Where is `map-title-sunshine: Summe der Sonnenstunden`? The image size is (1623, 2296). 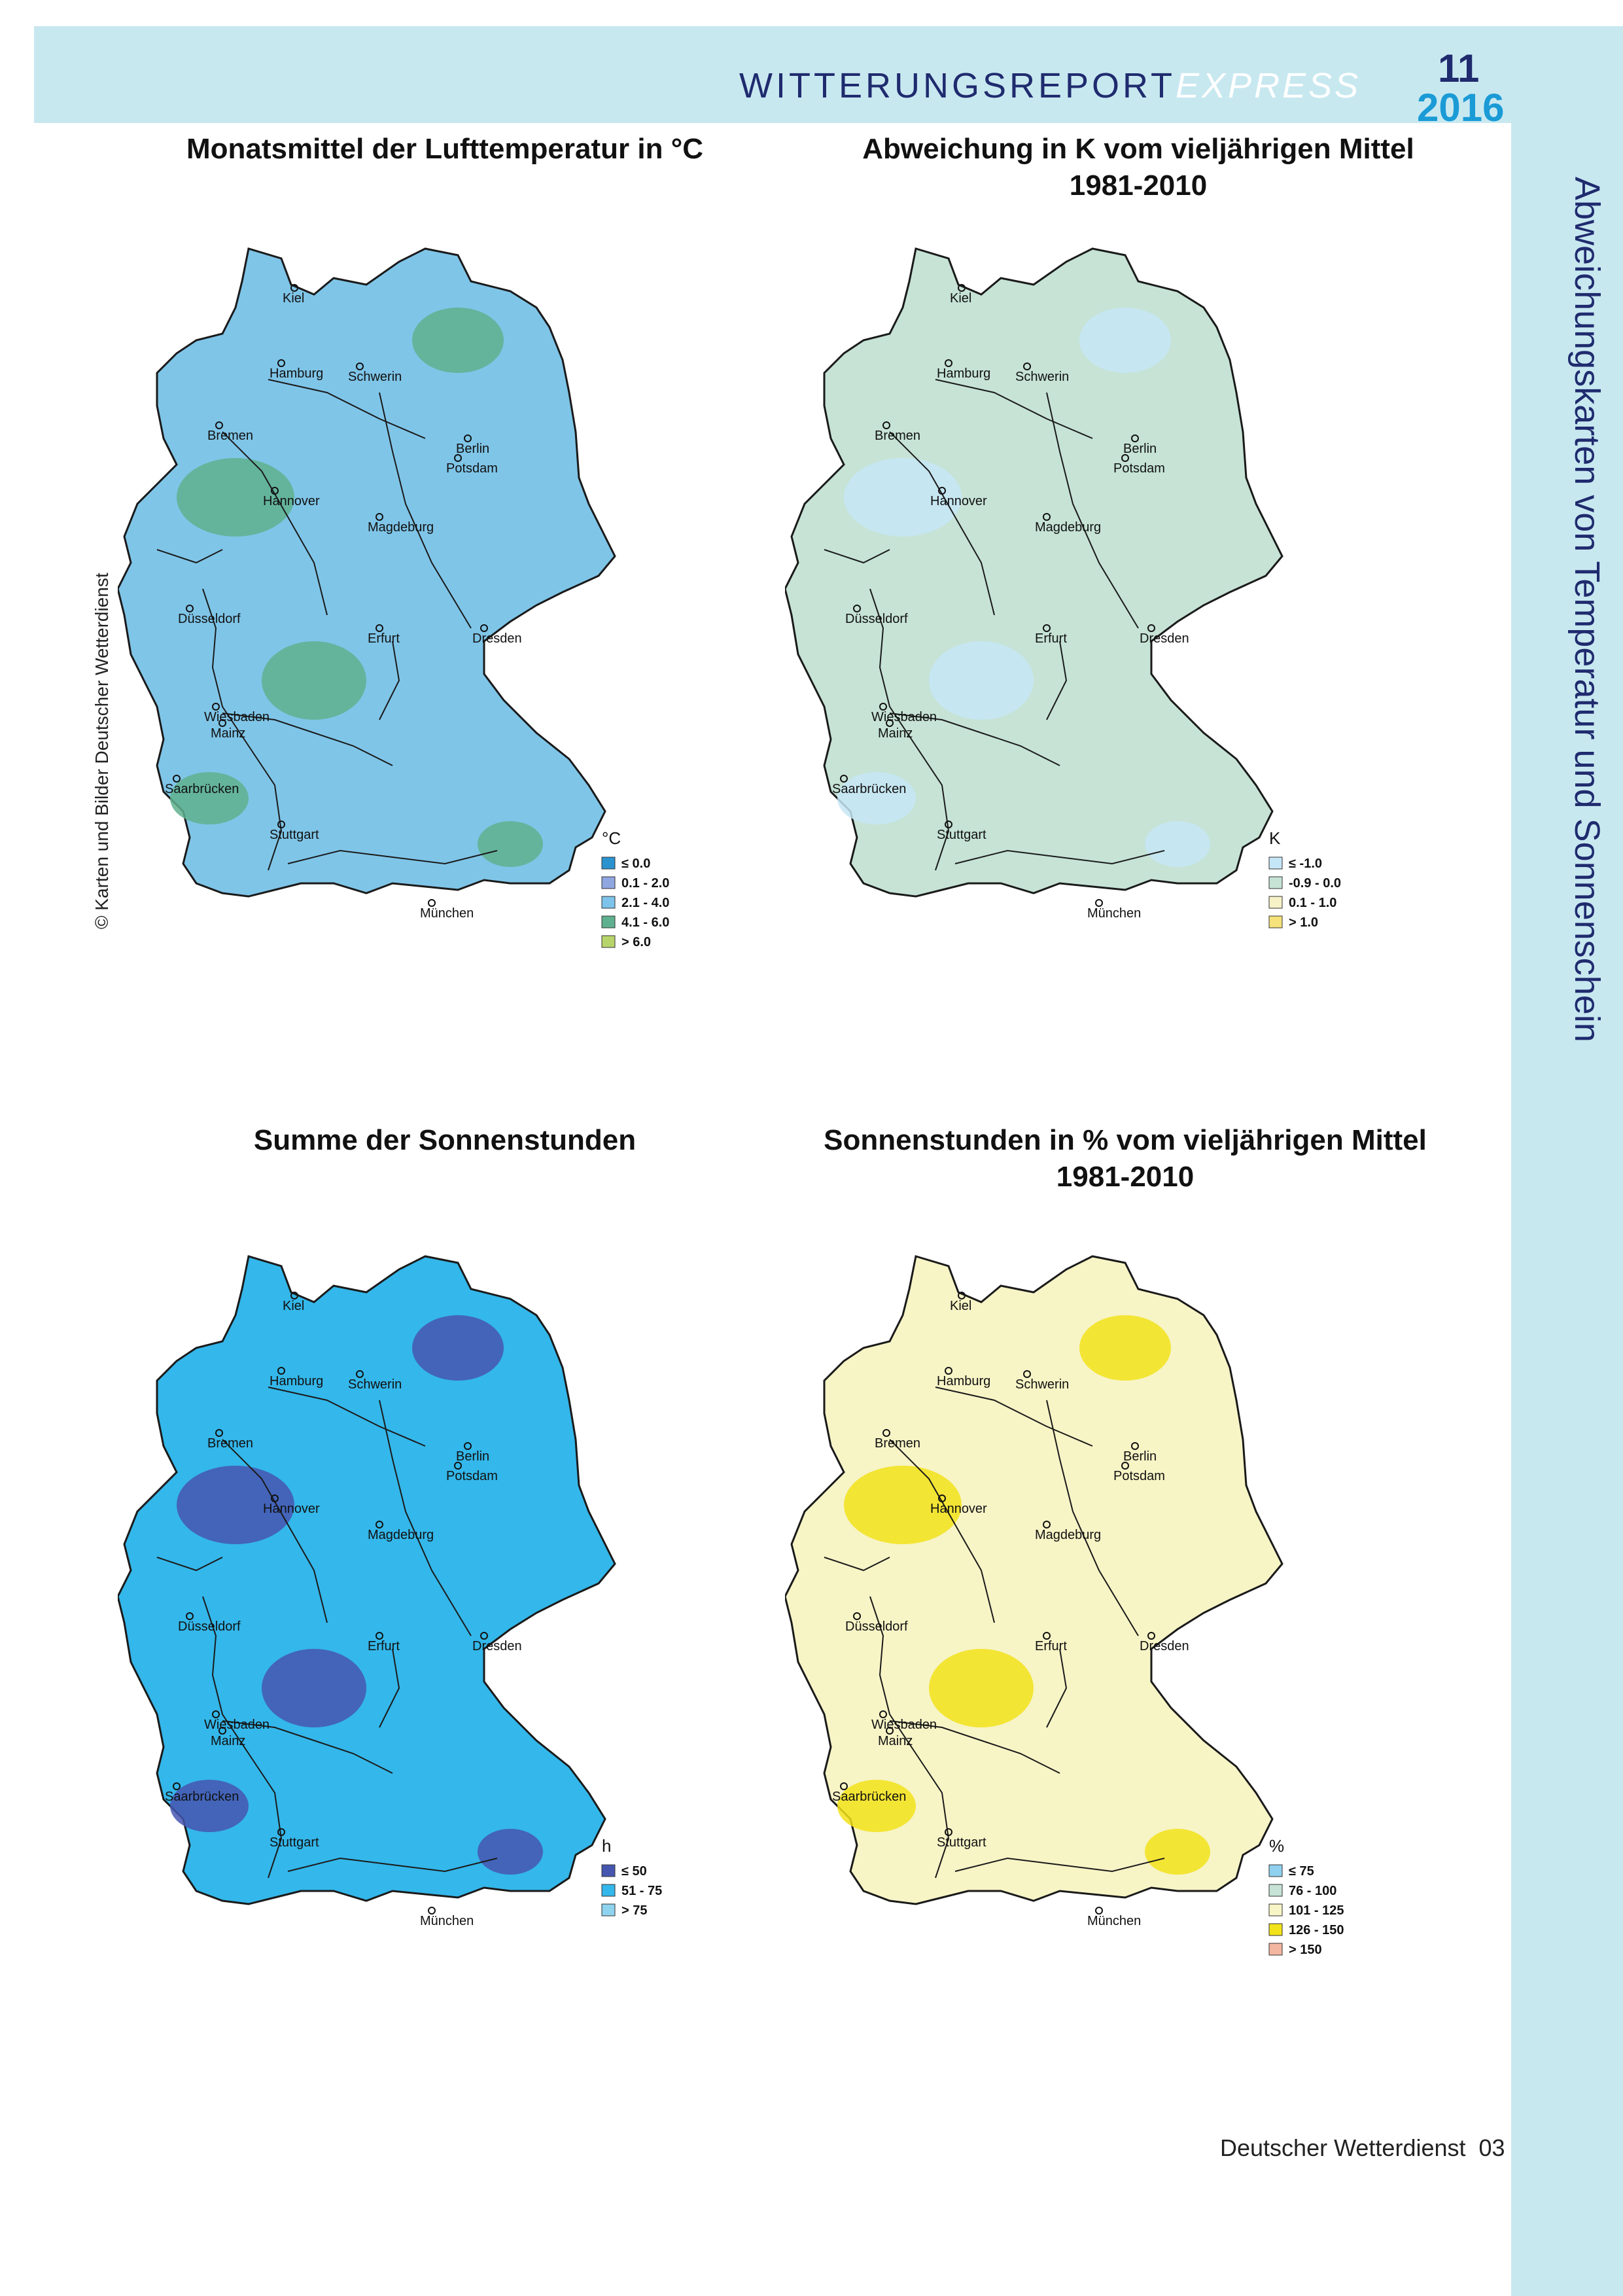
map-title-sunshine: Summe der Sonnenstunden is located at coordinates (445, 1140).